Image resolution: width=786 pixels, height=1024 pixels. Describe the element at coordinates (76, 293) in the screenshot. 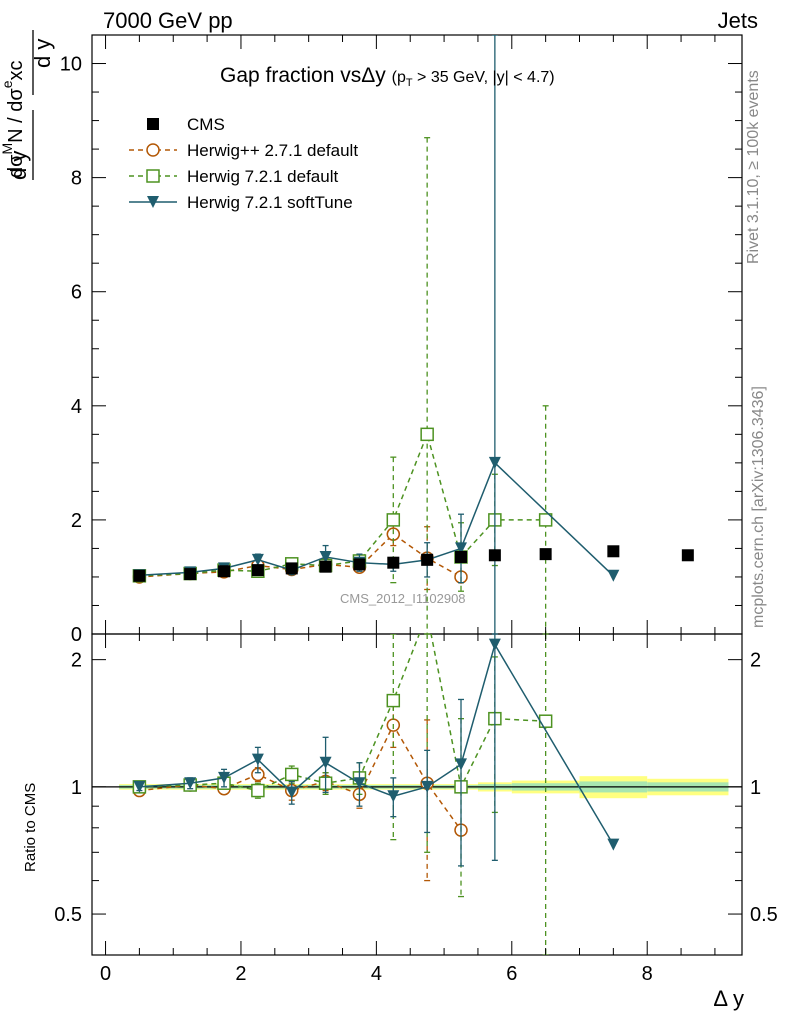

I see `y-tick-label: 6` at that location.